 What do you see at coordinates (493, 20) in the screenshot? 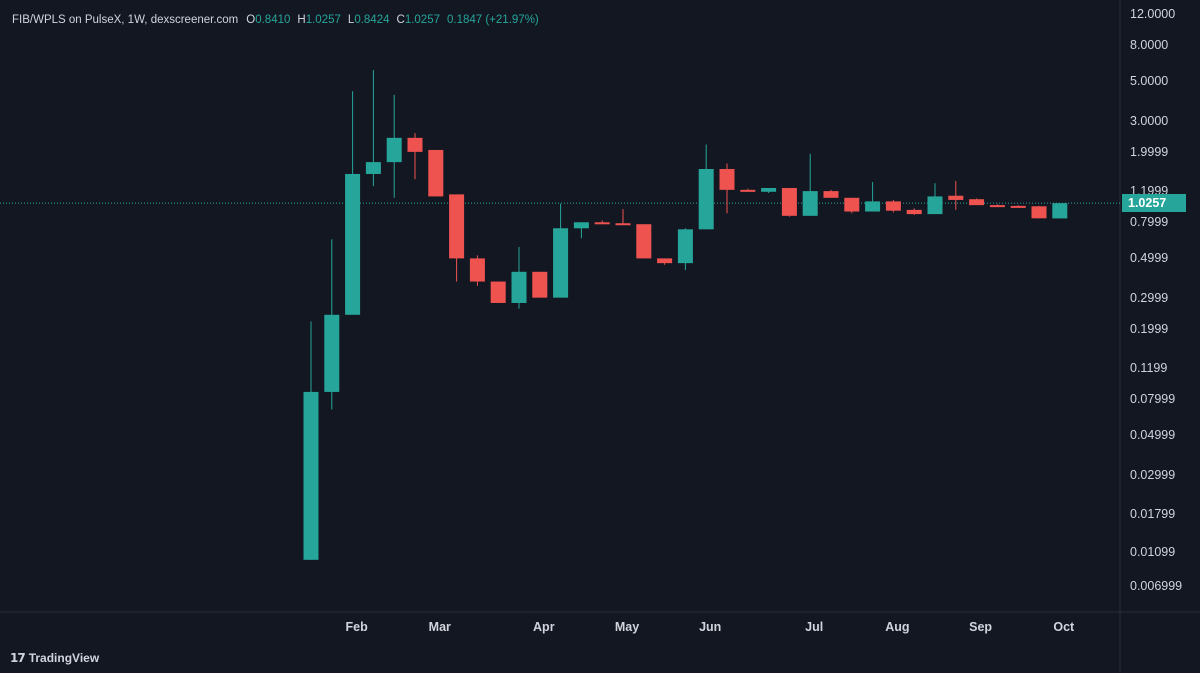
I see `change-value: 0.1847 (+21.97%)` at bounding box center [493, 20].